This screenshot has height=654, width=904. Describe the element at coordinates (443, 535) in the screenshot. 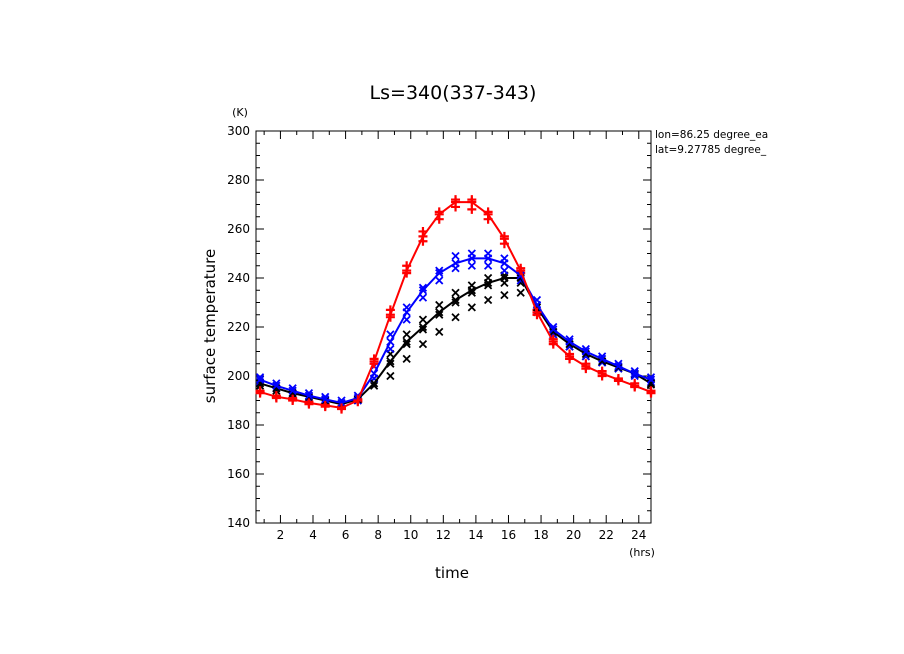

I see `x-tick-label: 12` at that location.